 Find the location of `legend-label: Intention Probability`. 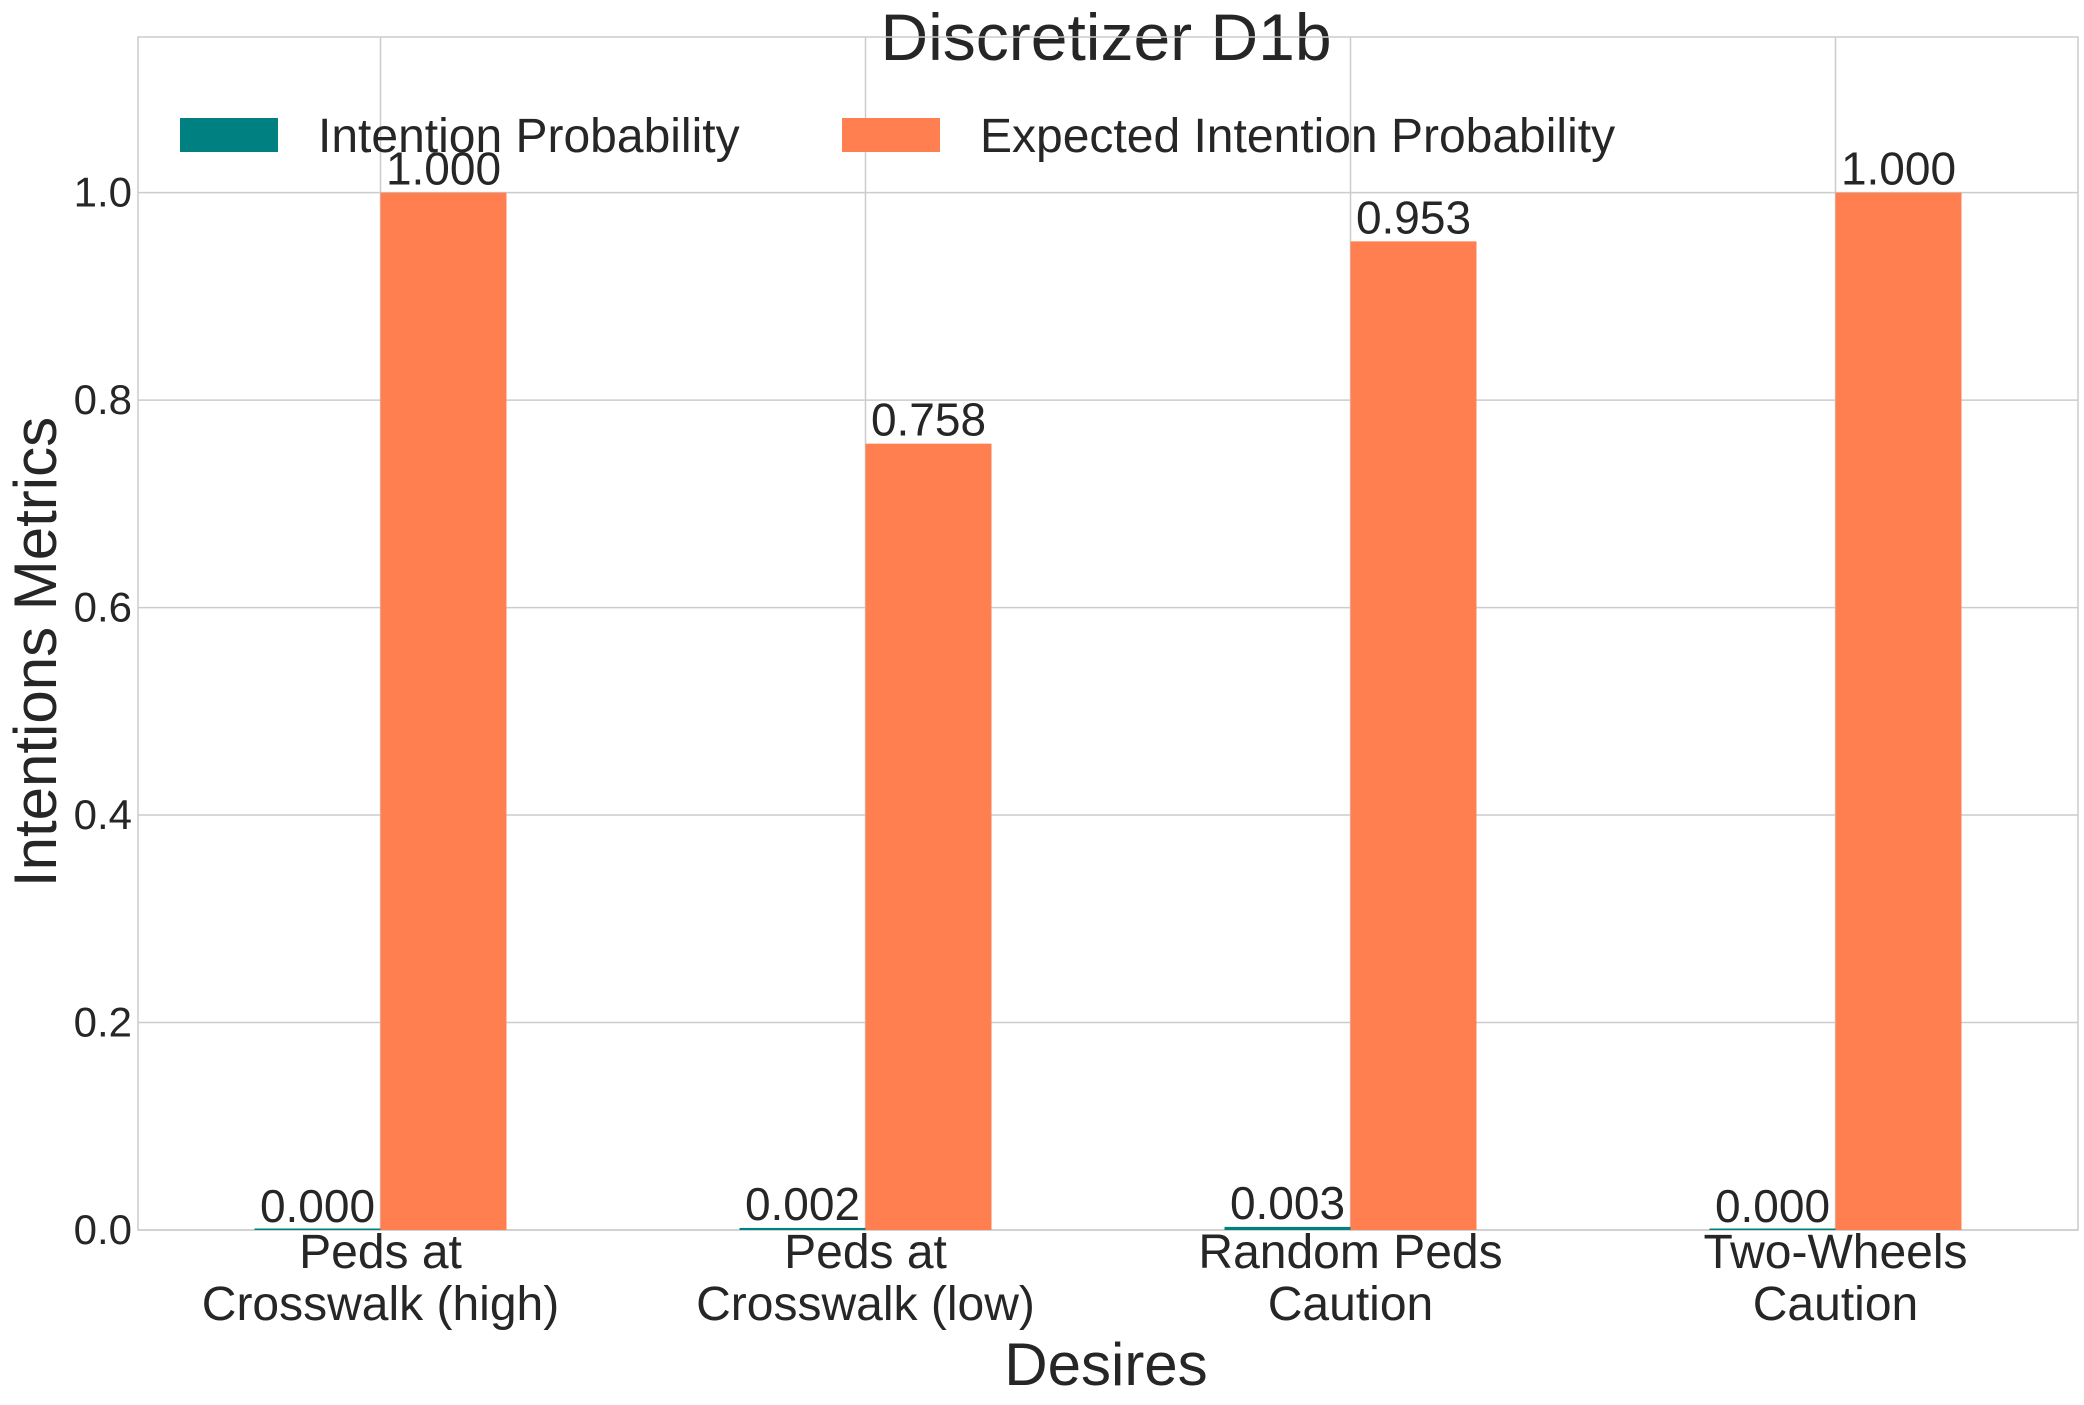

legend-label: Intention Probability is located at coordinates (529, 136).